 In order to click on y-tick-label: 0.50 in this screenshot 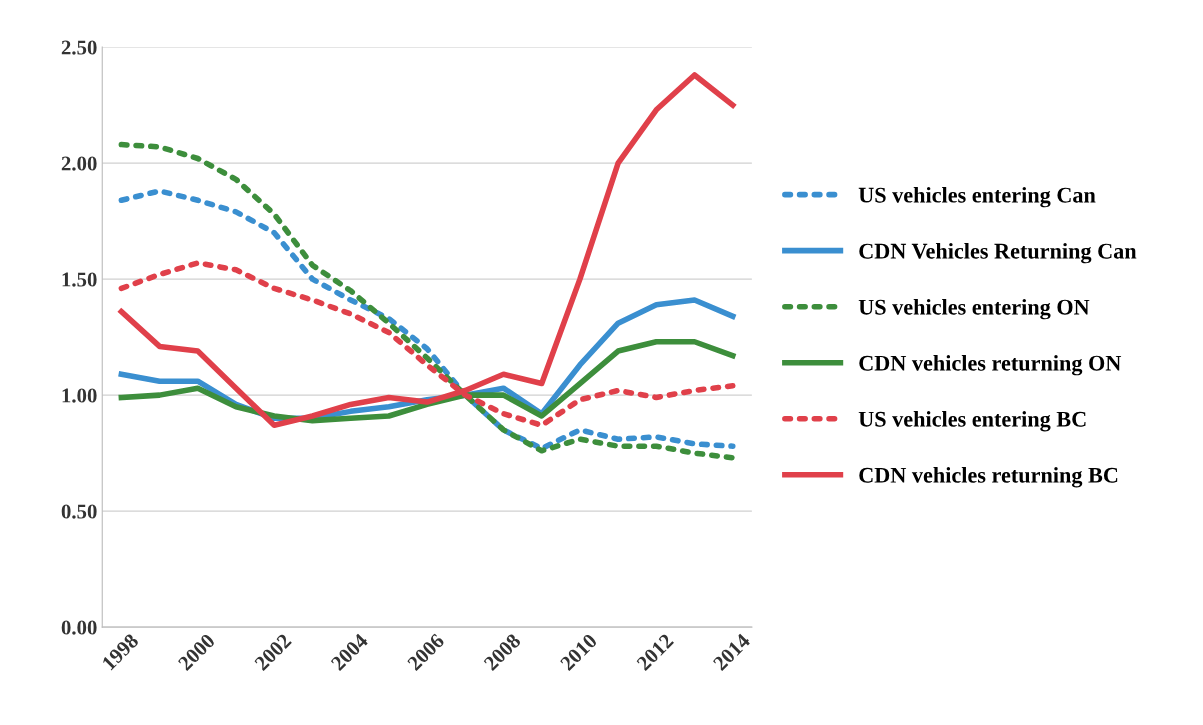, I will do `click(79, 511)`.